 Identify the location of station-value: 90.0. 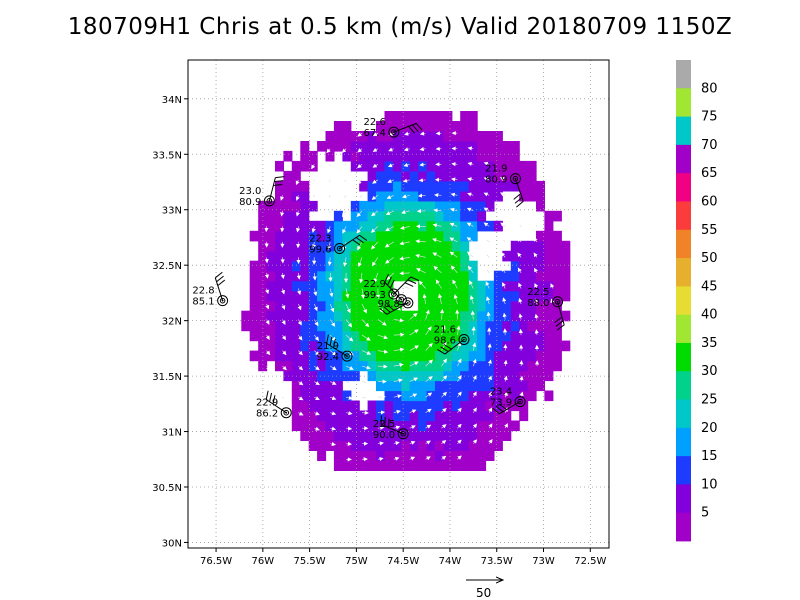
(384, 435).